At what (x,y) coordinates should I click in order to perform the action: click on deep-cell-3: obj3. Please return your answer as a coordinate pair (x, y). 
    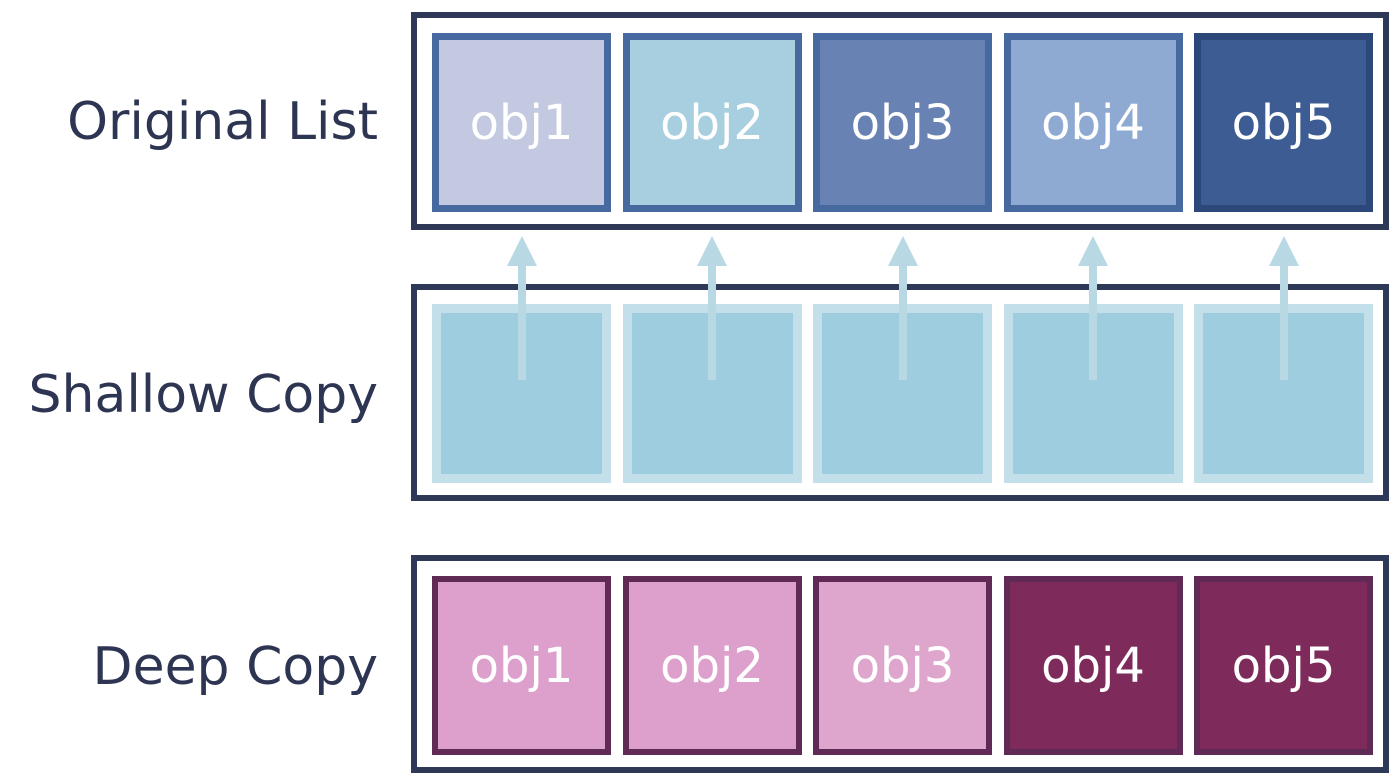
    Looking at the image, I should click on (902, 665).